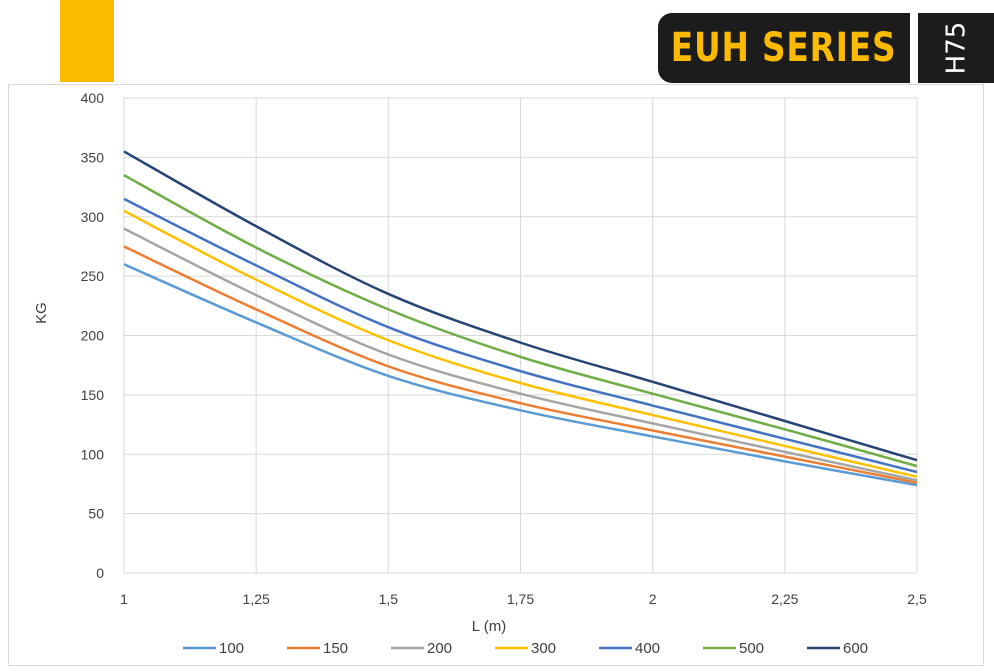 This screenshot has width=994, height=672. I want to click on legend-label-500: 500, so click(751, 648).